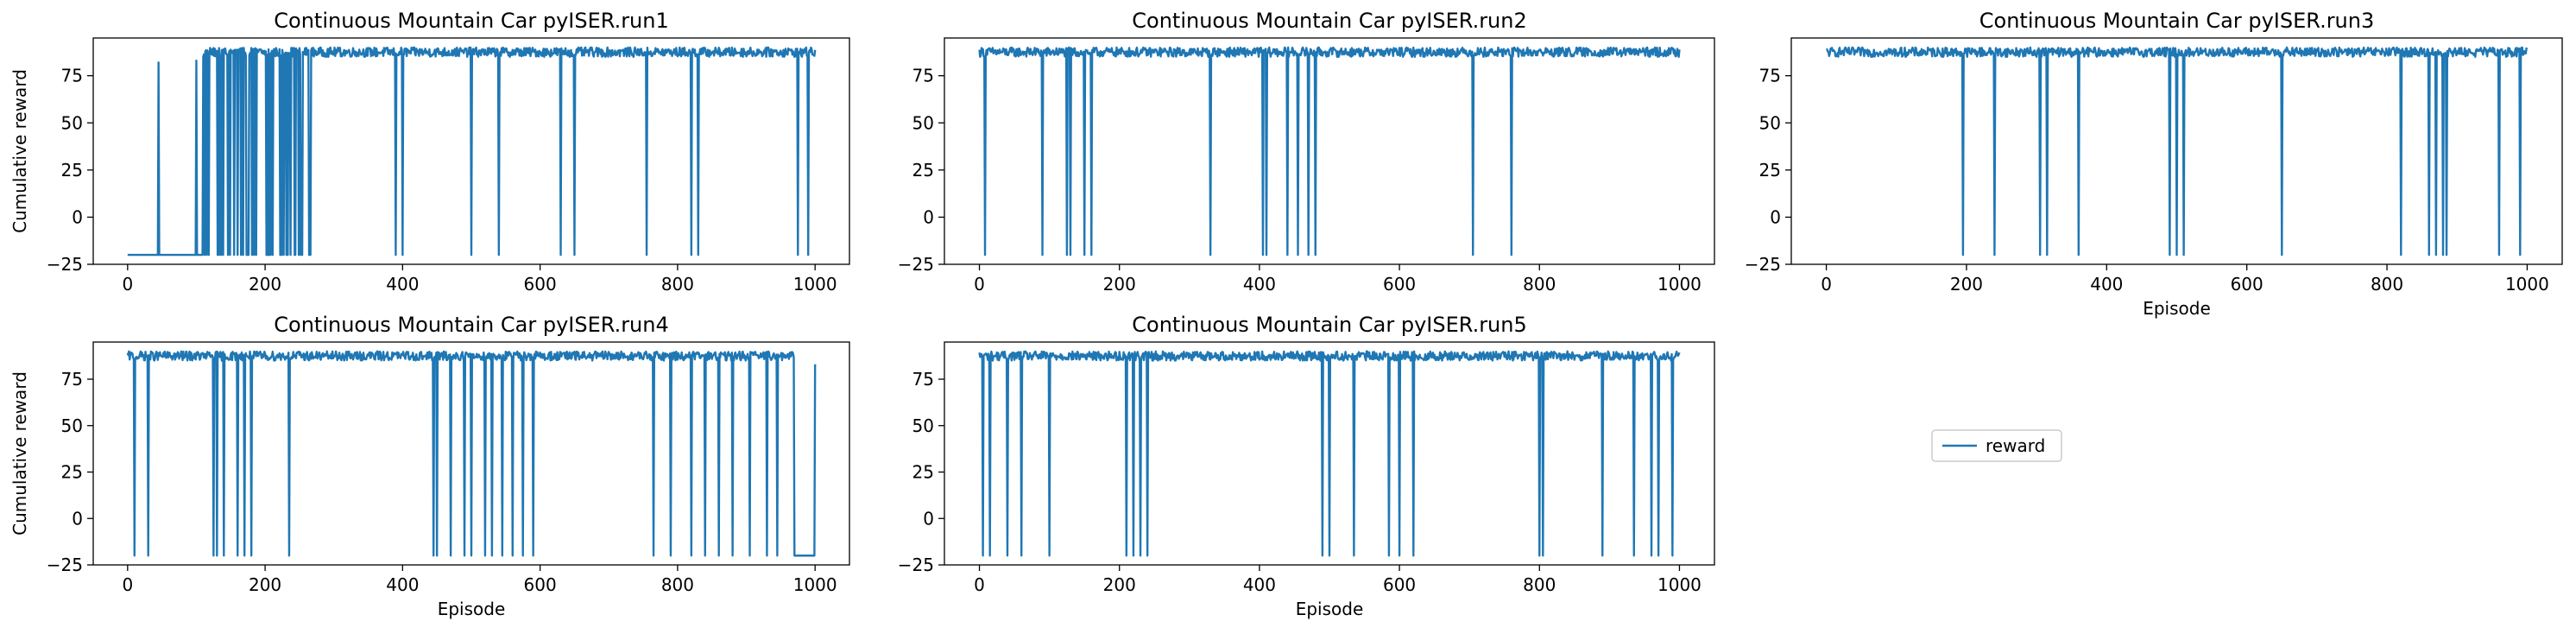  I want to click on subplot-title: Continuous Mountain Car pyISER.run4, so click(471, 325).